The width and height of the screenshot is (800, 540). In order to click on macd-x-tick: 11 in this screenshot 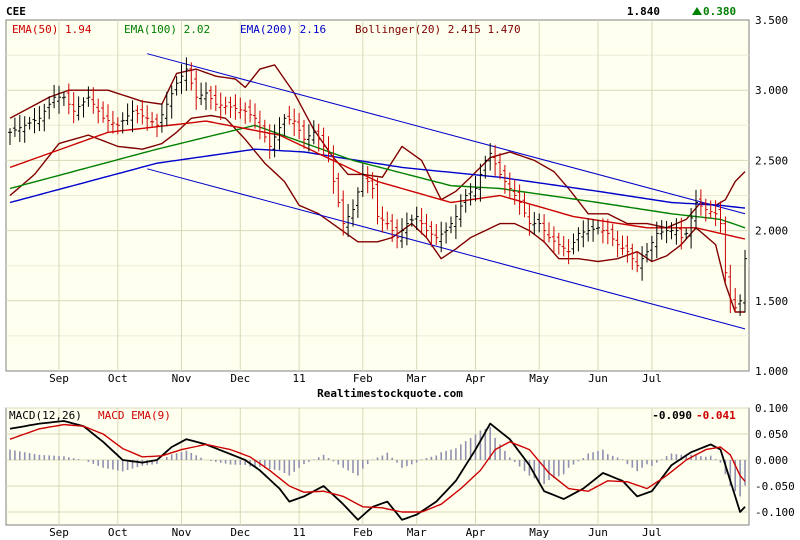, I will do `click(298, 532)`.